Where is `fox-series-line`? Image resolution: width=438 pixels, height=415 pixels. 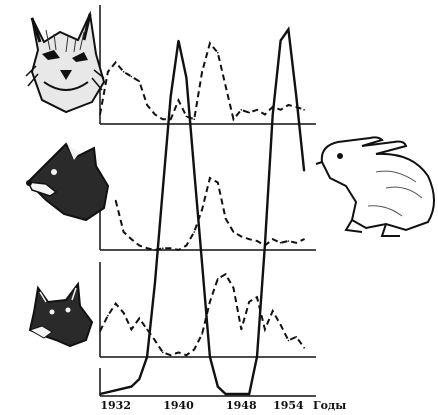
fox-series-line is located at coordinates (209, 214).